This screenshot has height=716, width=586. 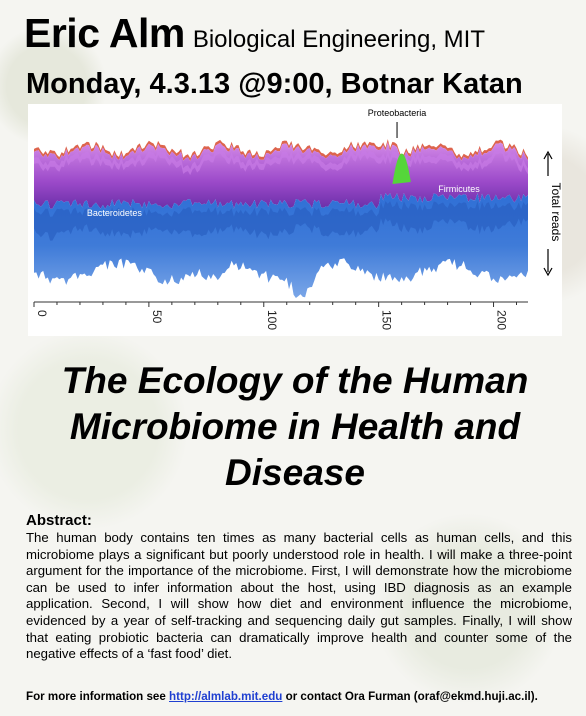 I want to click on speaker-line: Eric Alm Biological Engineering, MIT, so click(x=254, y=33).